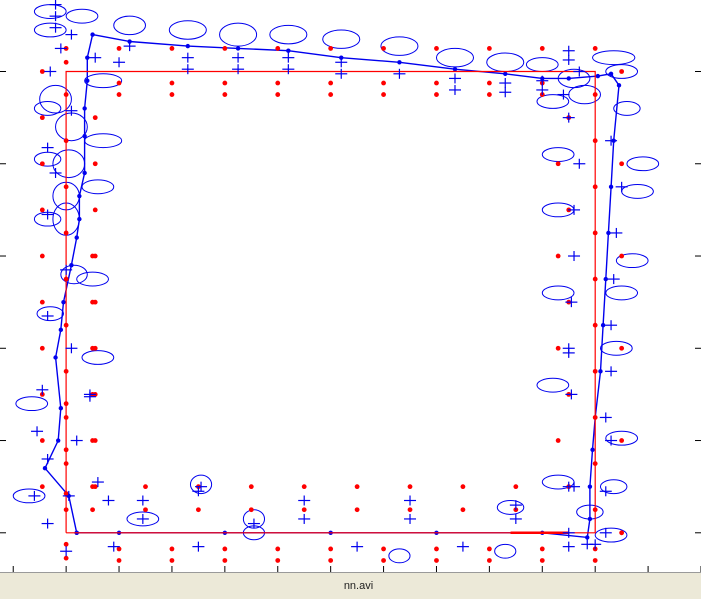 The width and height of the screenshot is (701, 599). Describe the element at coordinates (350, 585) in the screenshot. I see `status-bar: nn.avi` at that location.